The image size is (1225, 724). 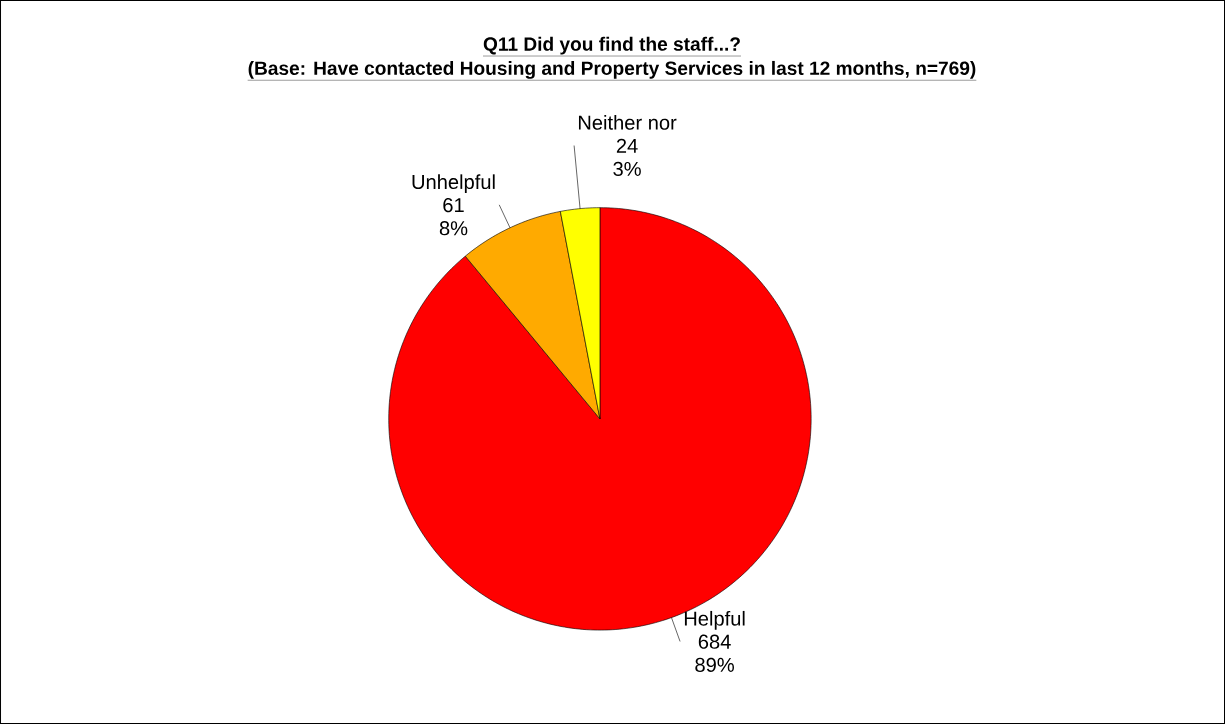 I want to click on data-label: 8%, so click(x=453, y=228).